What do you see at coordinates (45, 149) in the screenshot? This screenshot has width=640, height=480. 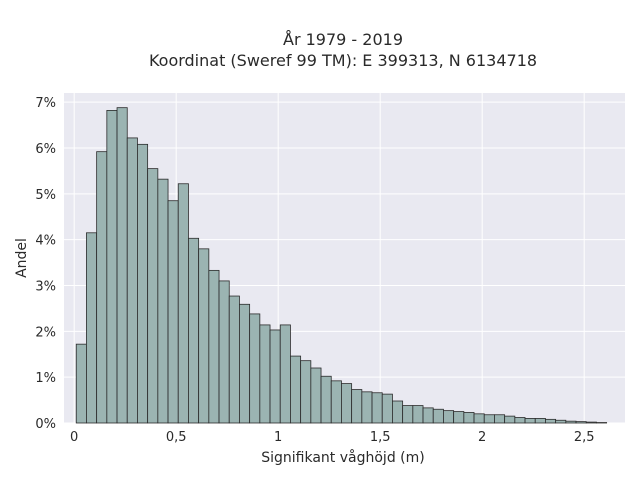 I see `y-tick-label: 6%` at bounding box center [45, 149].